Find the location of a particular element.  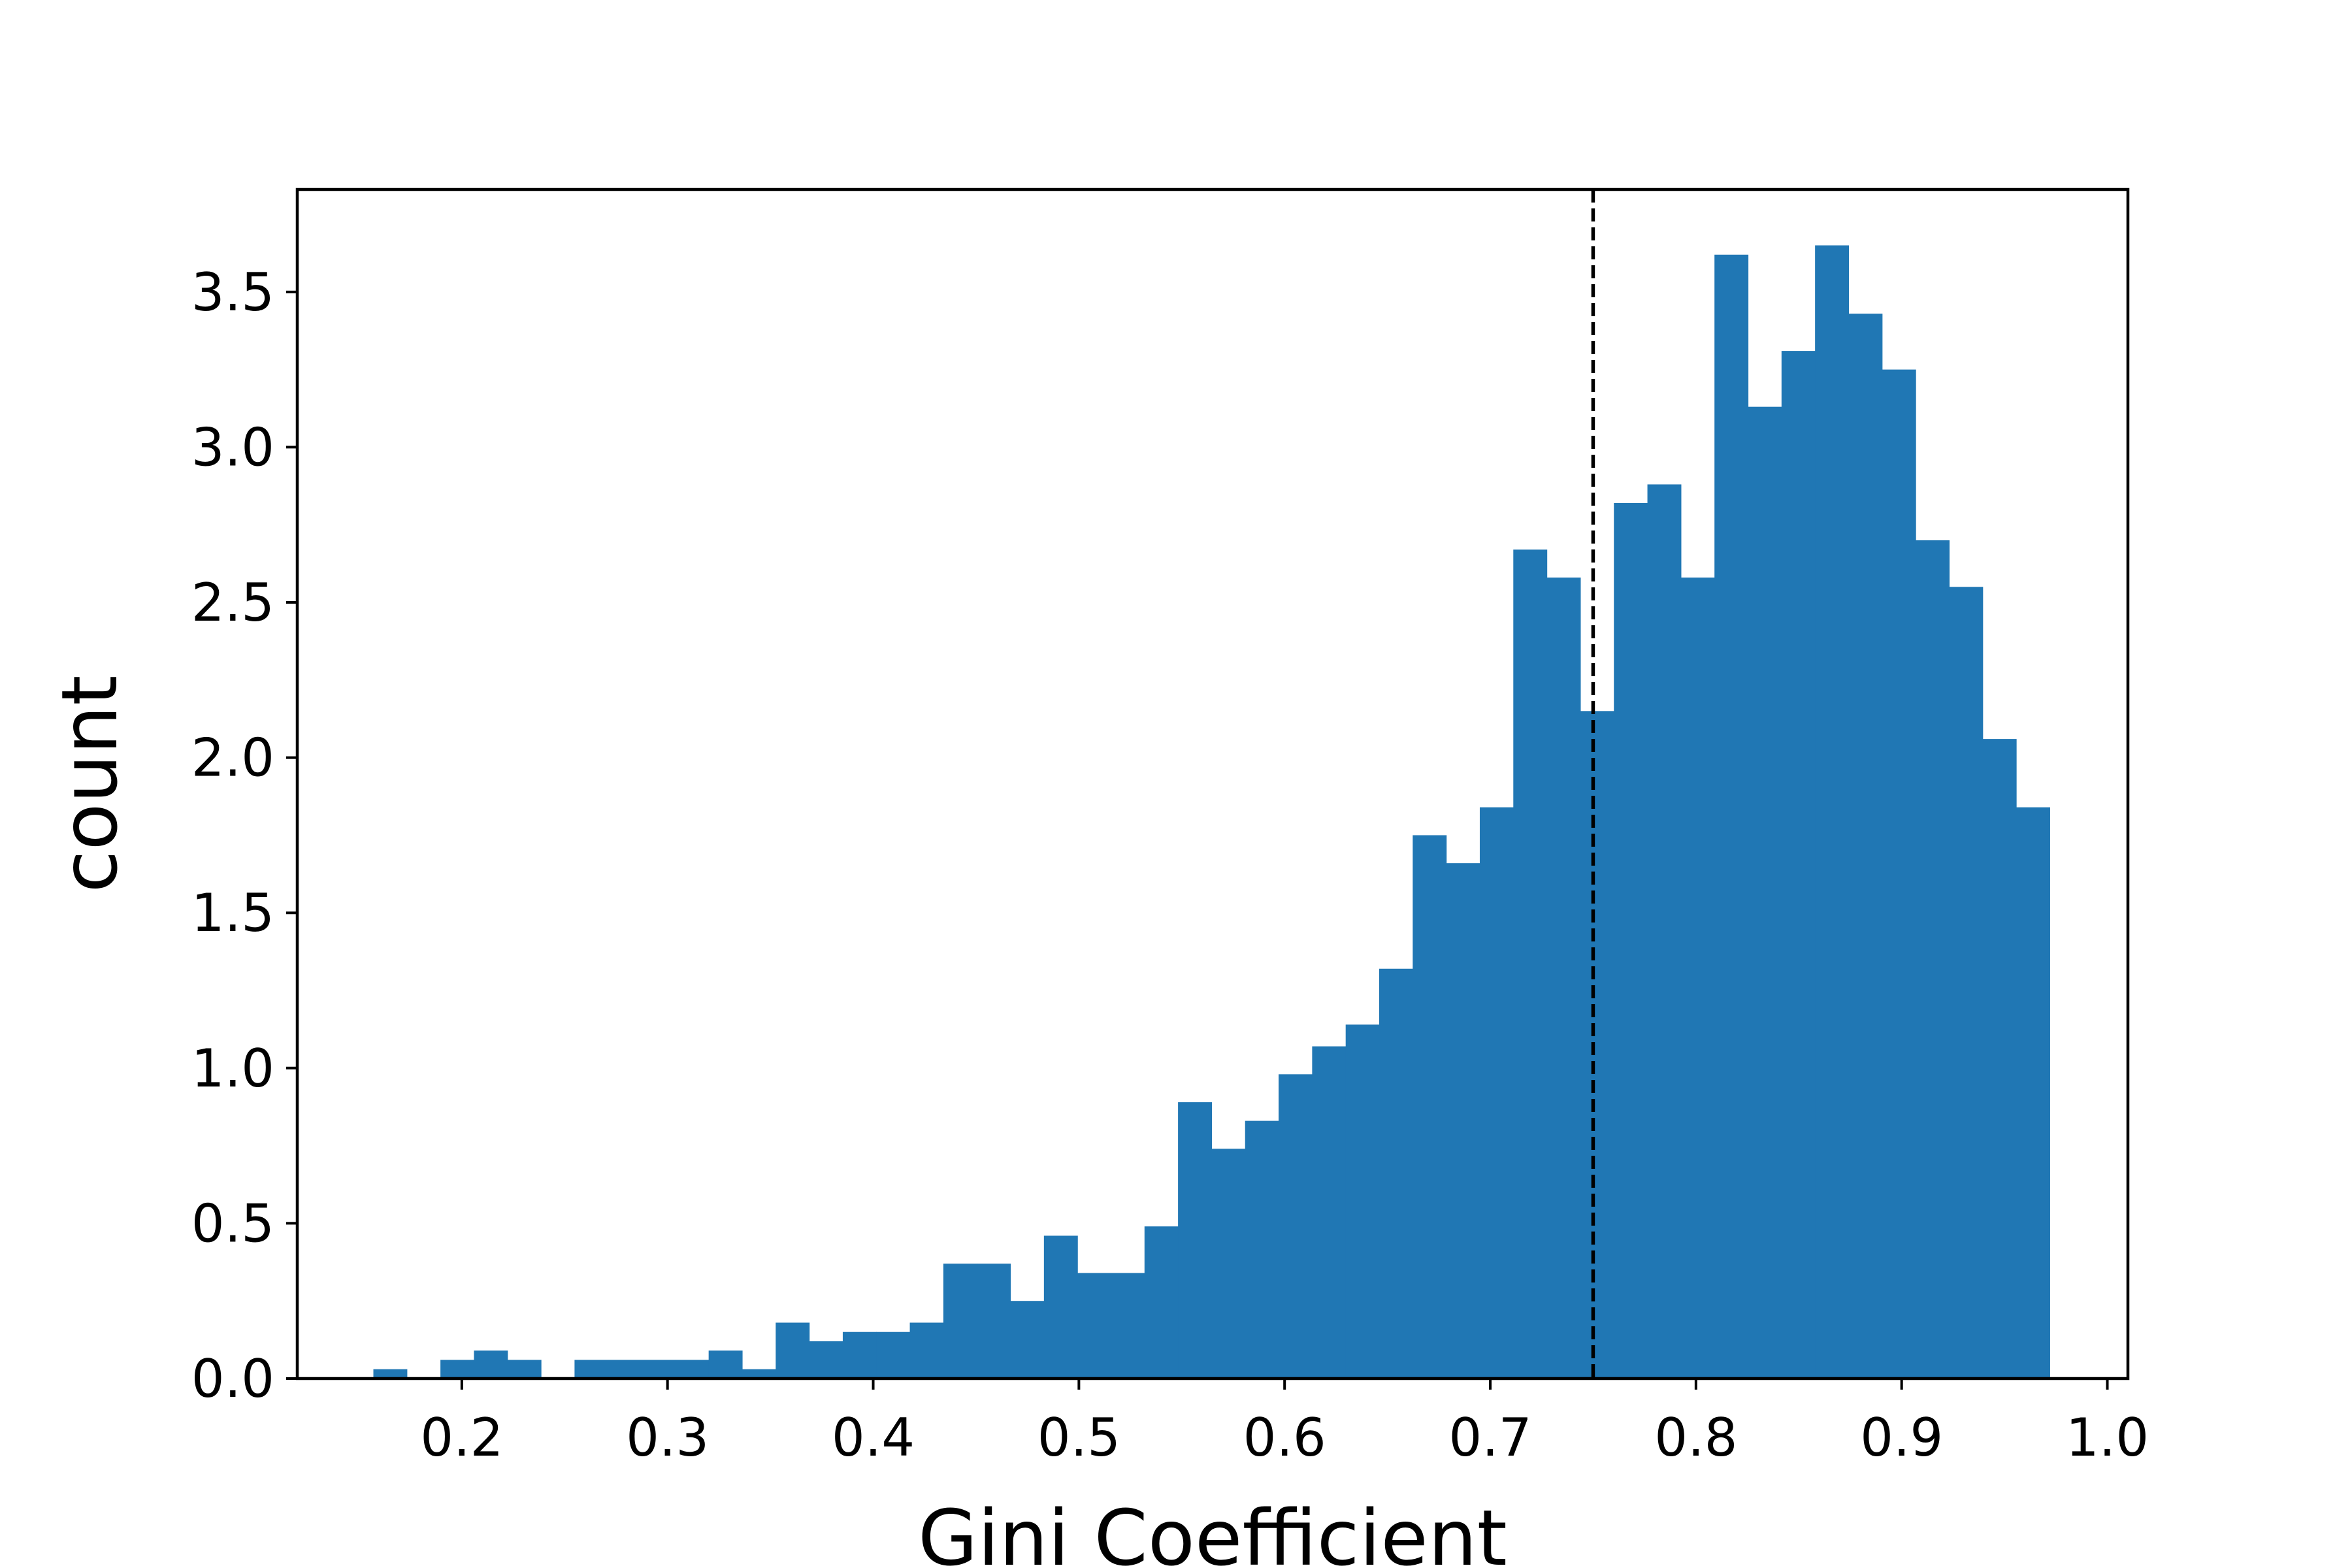

y-tick-label: 2.0 is located at coordinates (232, 758).